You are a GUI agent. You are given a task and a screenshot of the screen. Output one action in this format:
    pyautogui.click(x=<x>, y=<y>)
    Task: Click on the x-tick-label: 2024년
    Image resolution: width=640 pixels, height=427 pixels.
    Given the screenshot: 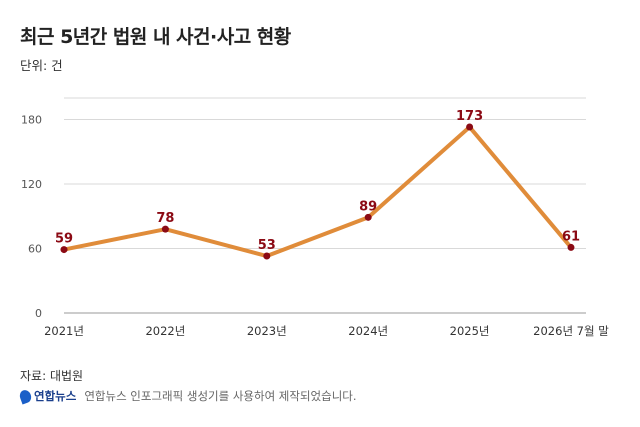 What is the action you would take?
    pyautogui.click(x=368, y=331)
    